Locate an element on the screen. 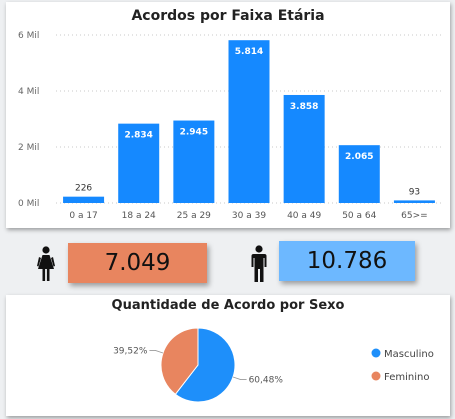  x-tick-label: 30 a 39 is located at coordinates (249, 216).